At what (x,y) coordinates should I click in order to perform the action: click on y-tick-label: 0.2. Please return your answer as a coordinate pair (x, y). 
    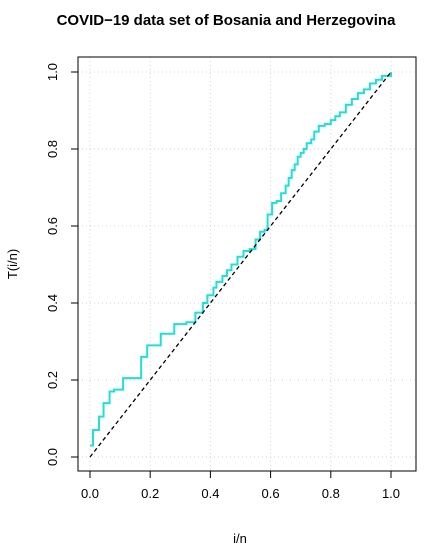
    Looking at the image, I should click on (52, 380).